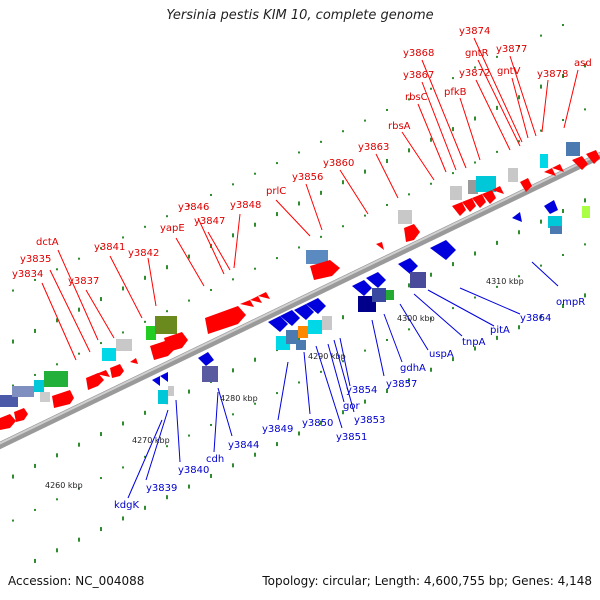  What do you see at coordinates (172, 228) in the screenshot?
I see `gene-label: yapE` at bounding box center [172, 228].